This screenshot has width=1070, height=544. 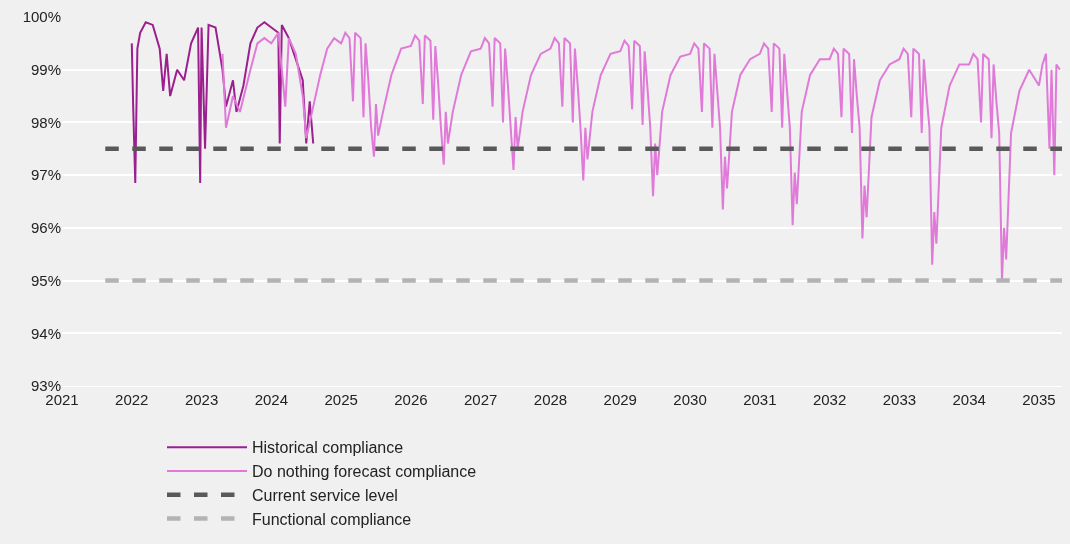 What do you see at coordinates (690, 399) in the screenshot?
I see `x-tick-label: 2030` at bounding box center [690, 399].